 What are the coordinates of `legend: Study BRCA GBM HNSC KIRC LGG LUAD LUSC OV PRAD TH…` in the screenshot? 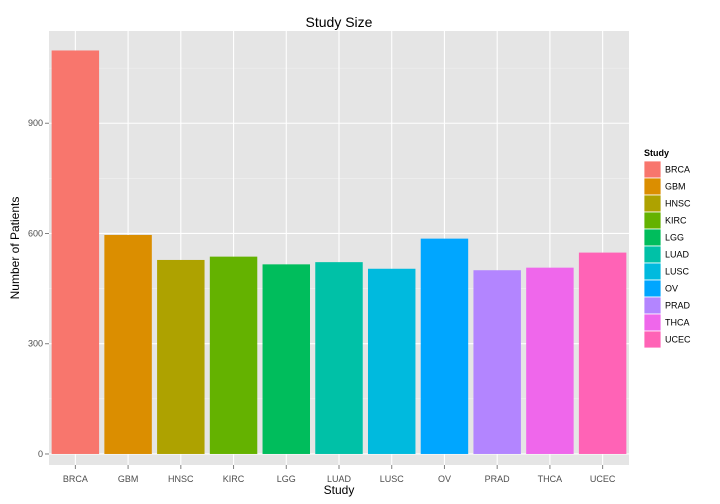 It's located at (667, 248).